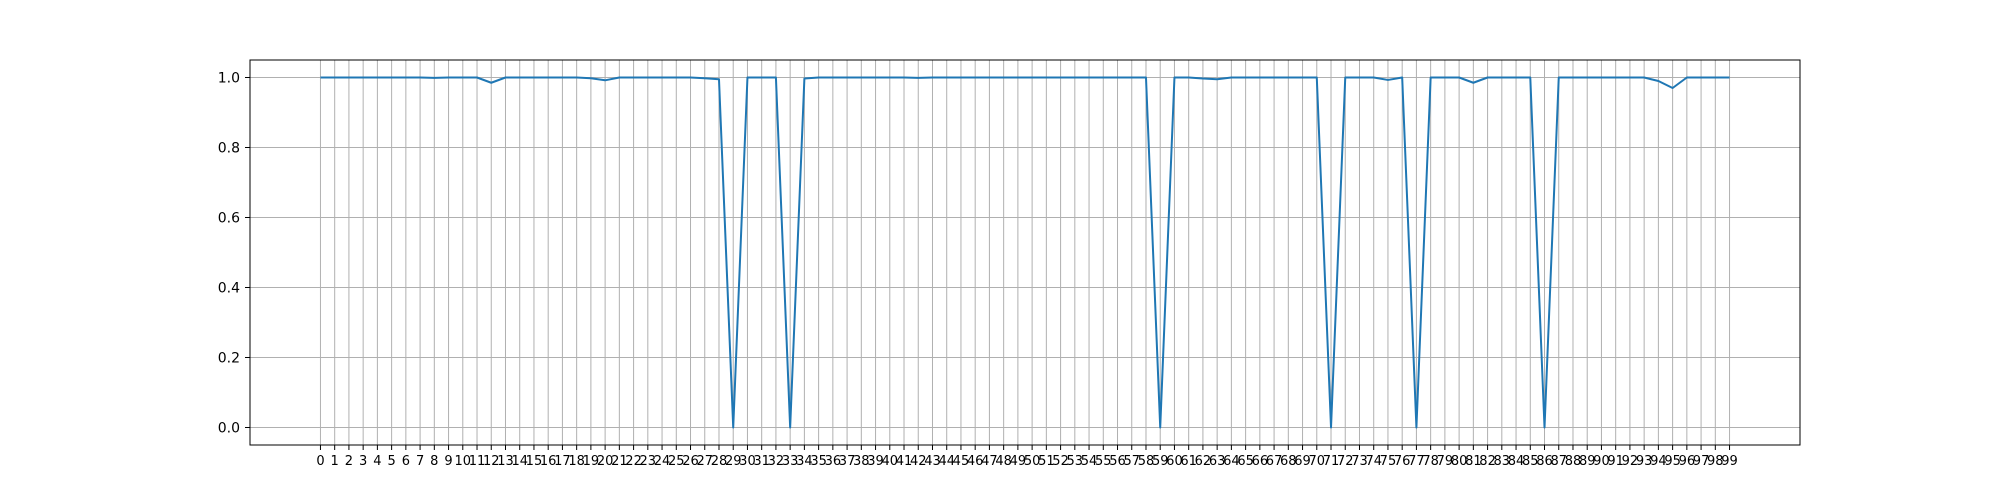 This screenshot has width=2000, height=504. I want to click on x-tick-label: 71, so click(1331, 461).